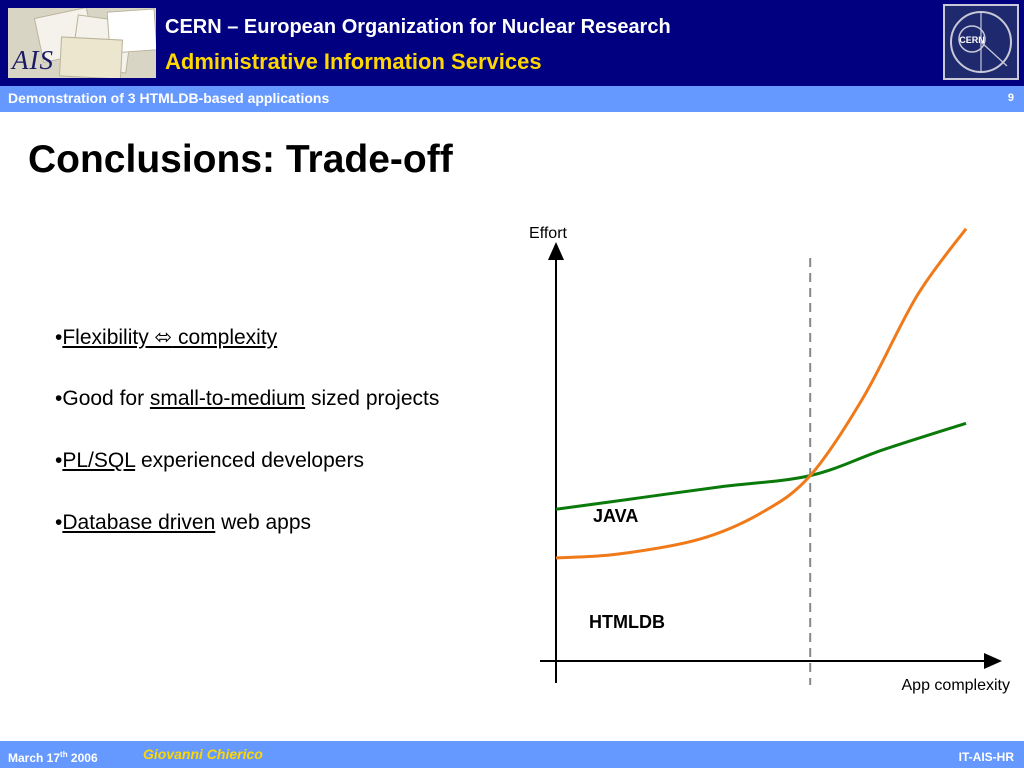  Describe the element at coordinates (761, 466) in the screenshot. I see `java-series-line` at that location.